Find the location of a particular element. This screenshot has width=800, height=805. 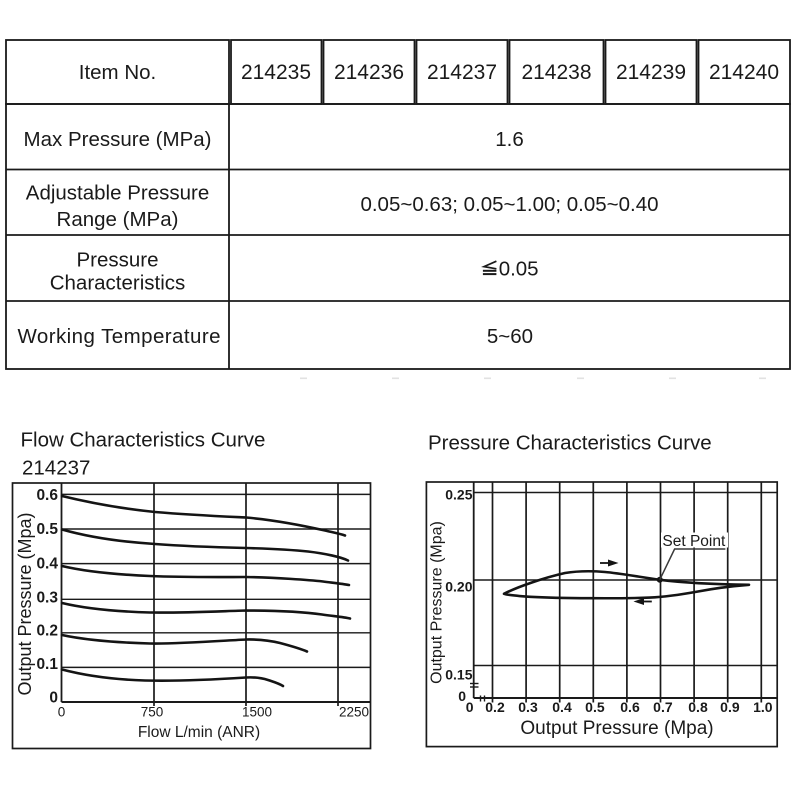

svg-text: 0.15 is located at coordinates (458, 675).